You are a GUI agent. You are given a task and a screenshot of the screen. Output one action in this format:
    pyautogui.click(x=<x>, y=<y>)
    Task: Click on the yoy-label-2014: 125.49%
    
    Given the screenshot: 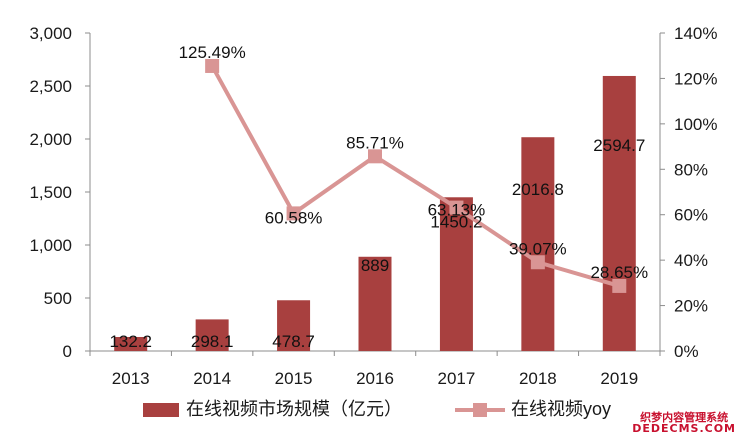 What is the action you would take?
    pyautogui.click(x=212, y=52)
    